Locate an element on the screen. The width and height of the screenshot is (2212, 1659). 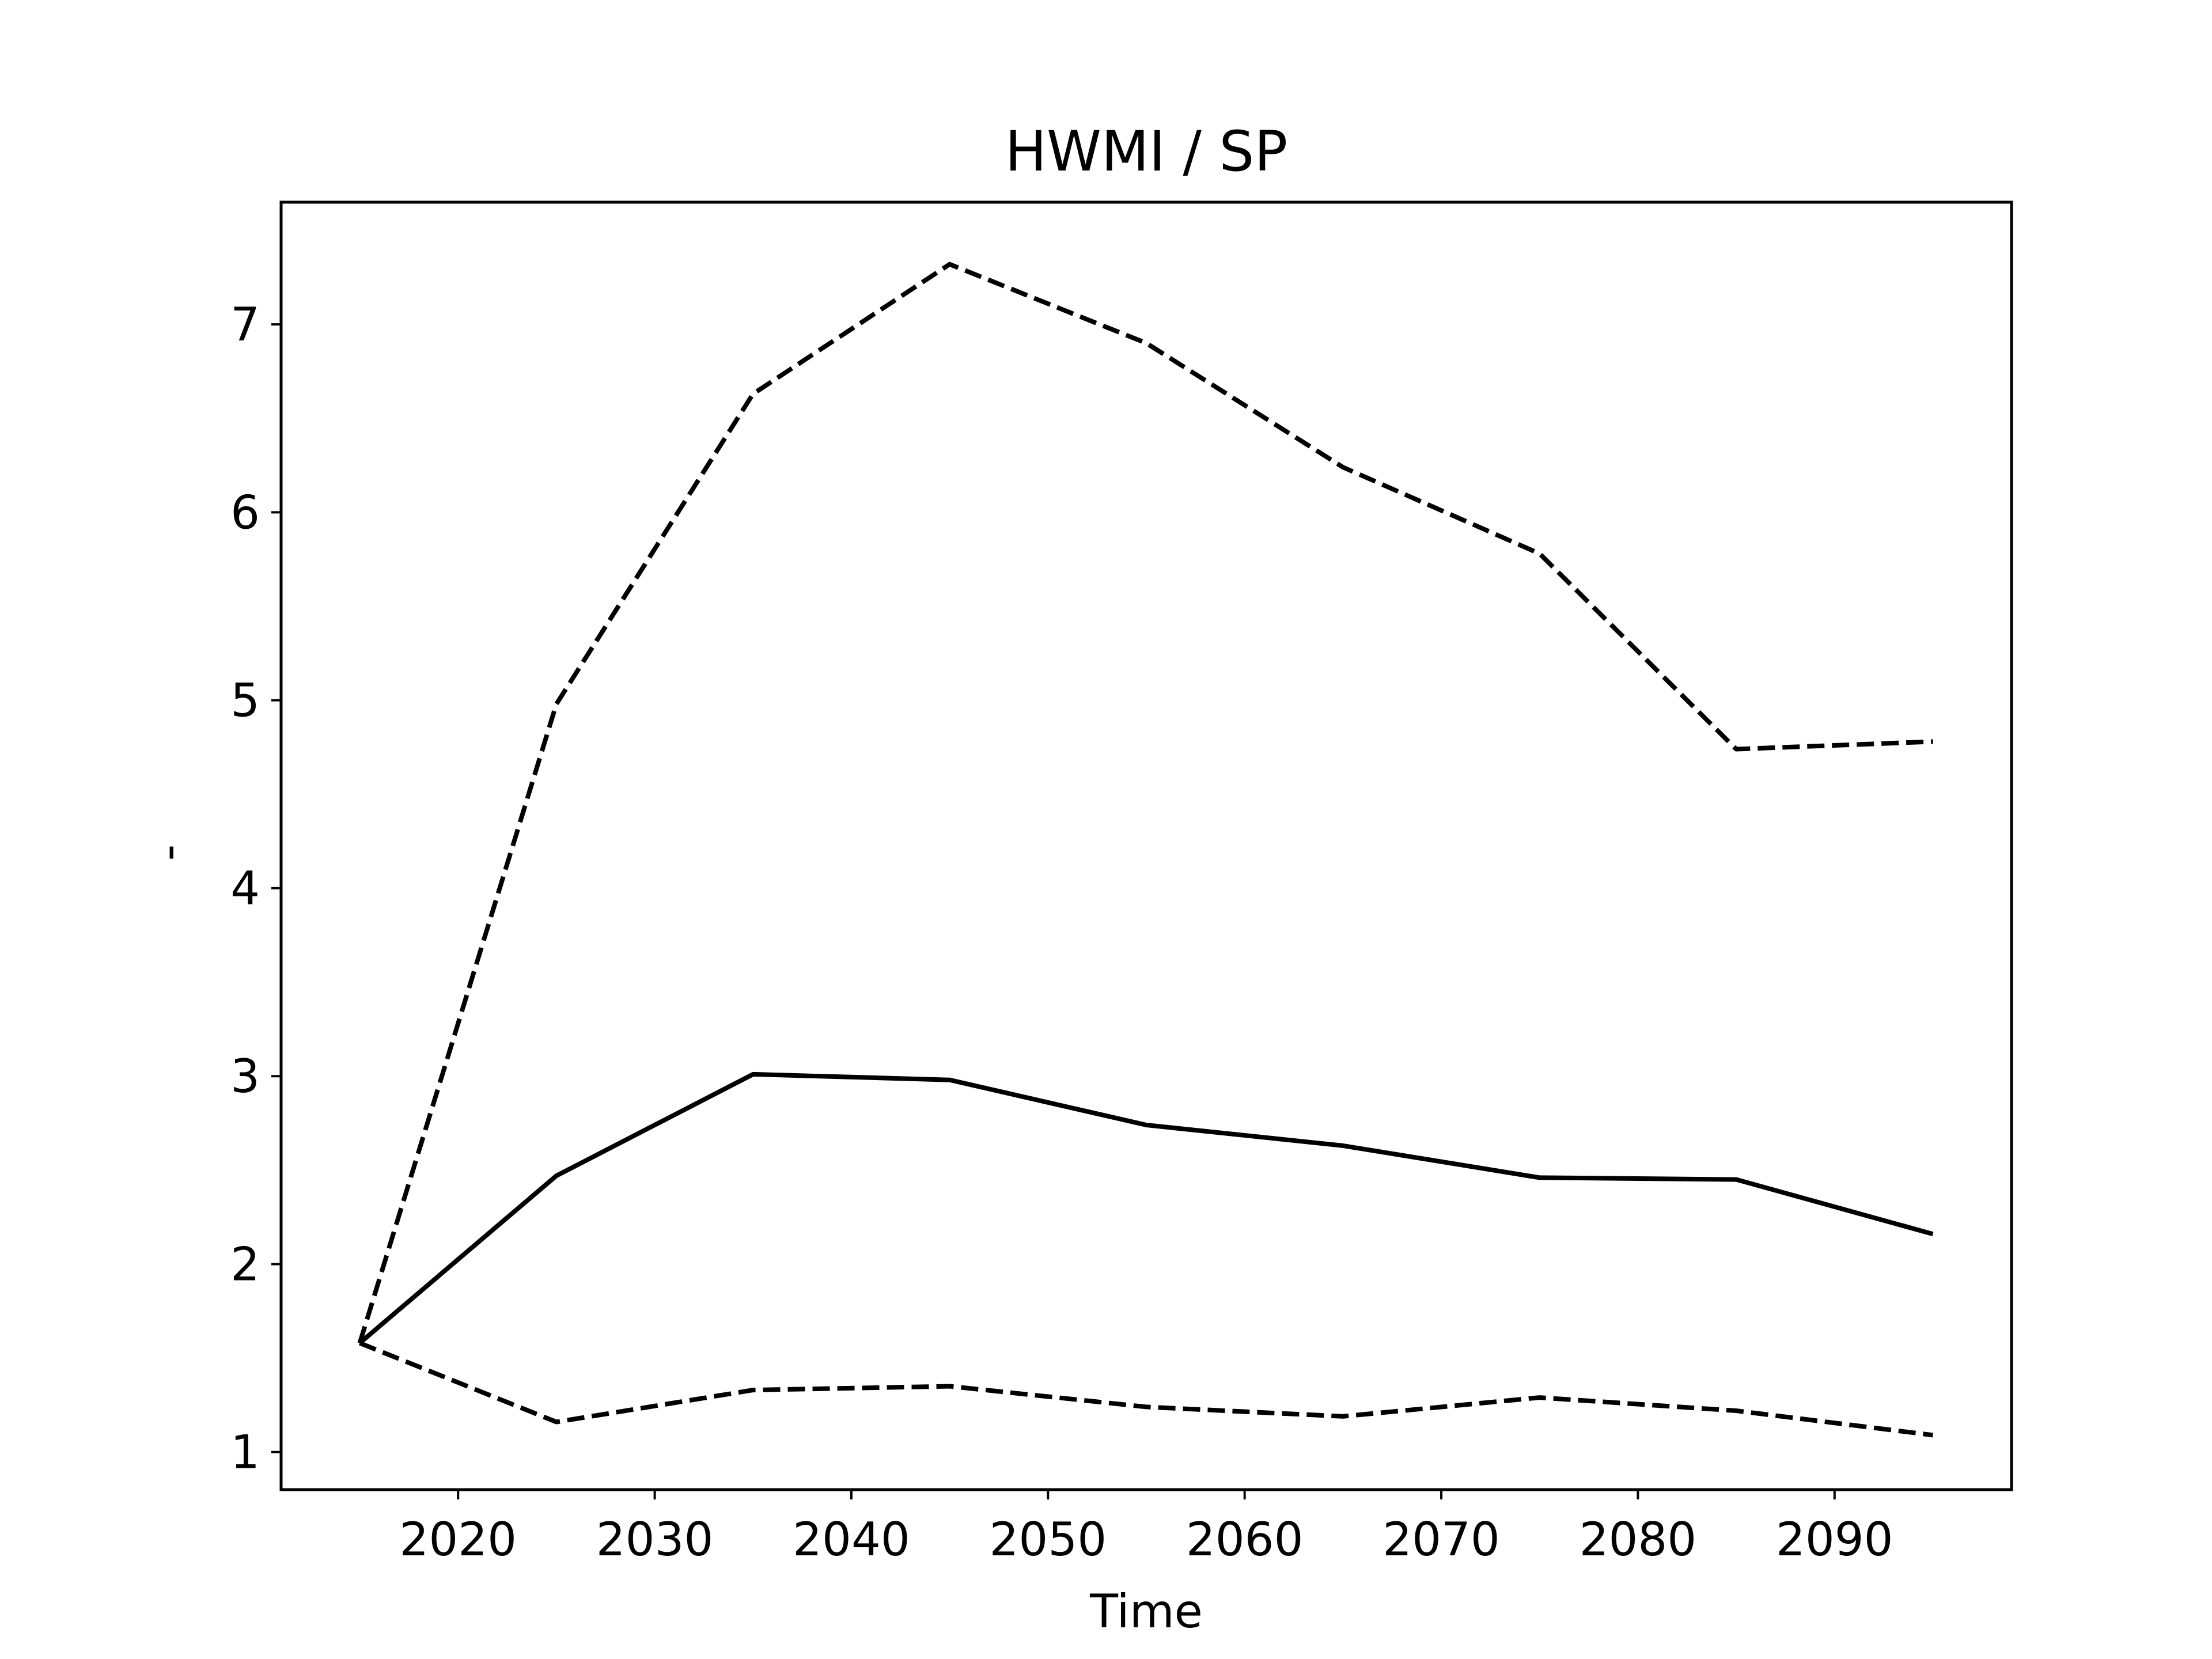
y-tick-label: 3 is located at coordinates (245, 1076).